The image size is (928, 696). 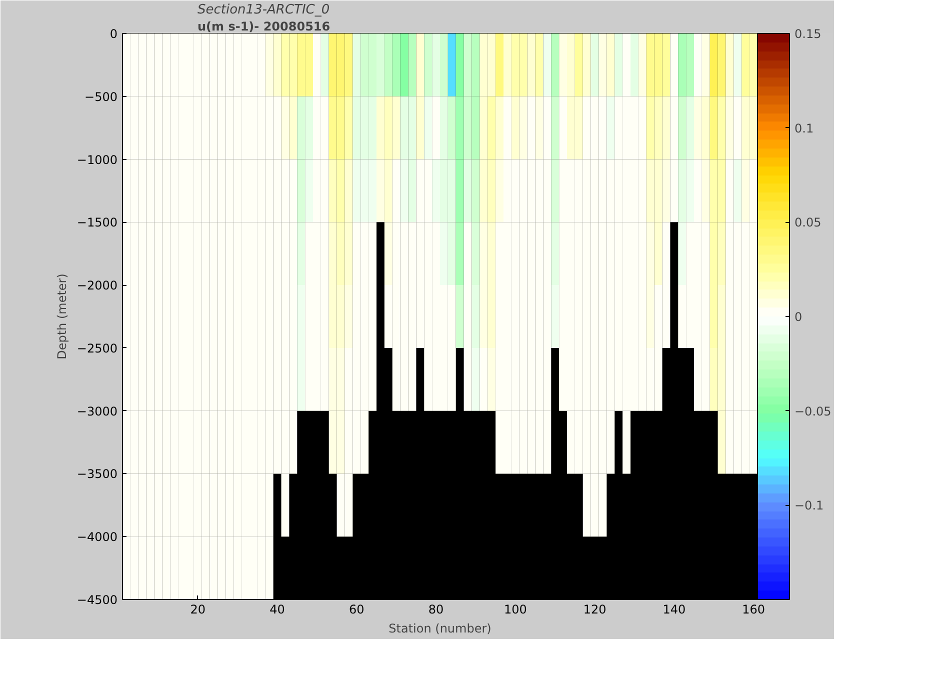 What do you see at coordinates (808, 34) in the screenshot?
I see `color-bar-label: 0.15` at bounding box center [808, 34].